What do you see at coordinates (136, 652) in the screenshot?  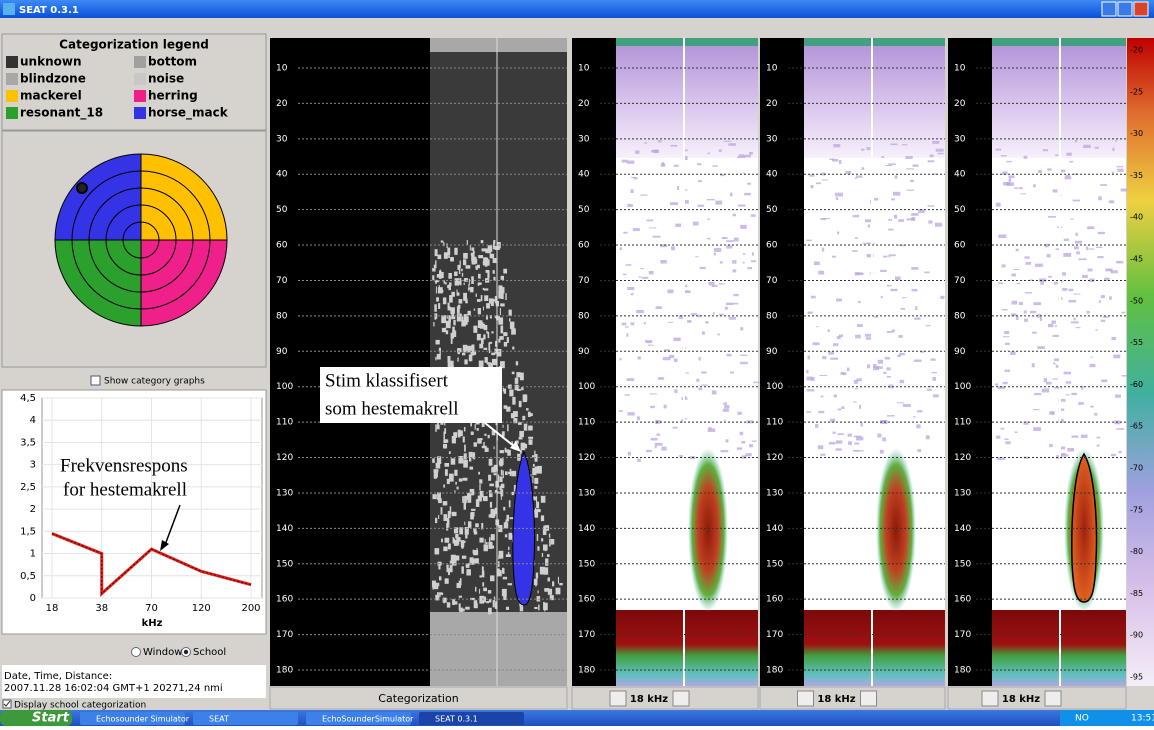 I see `radio-button` at bounding box center [136, 652].